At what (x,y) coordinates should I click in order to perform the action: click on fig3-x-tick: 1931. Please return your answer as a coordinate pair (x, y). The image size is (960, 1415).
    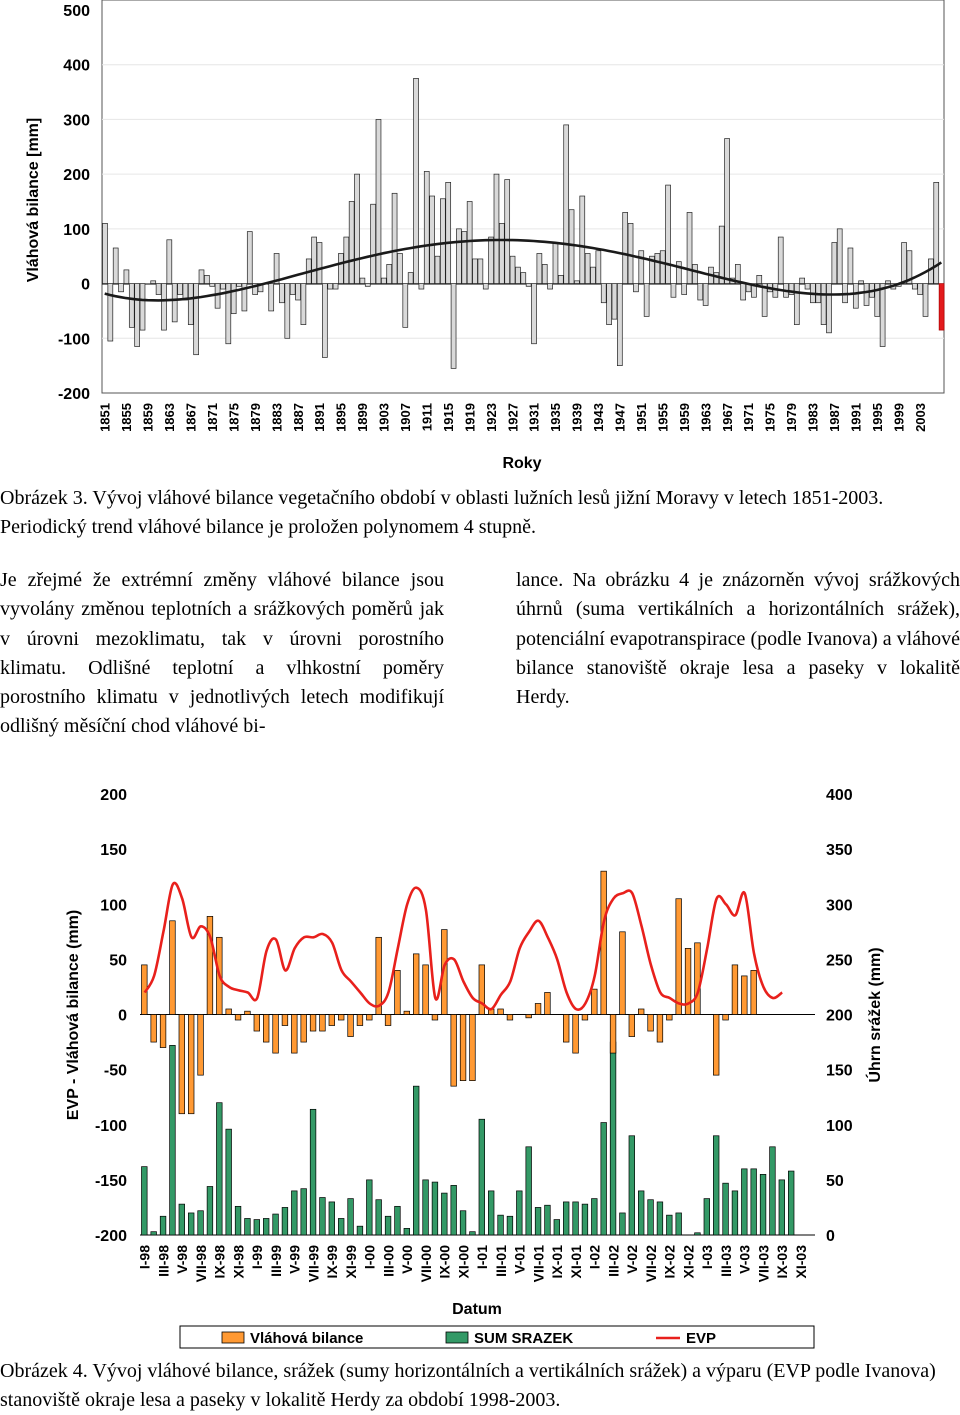
    Looking at the image, I should click on (534, 417).